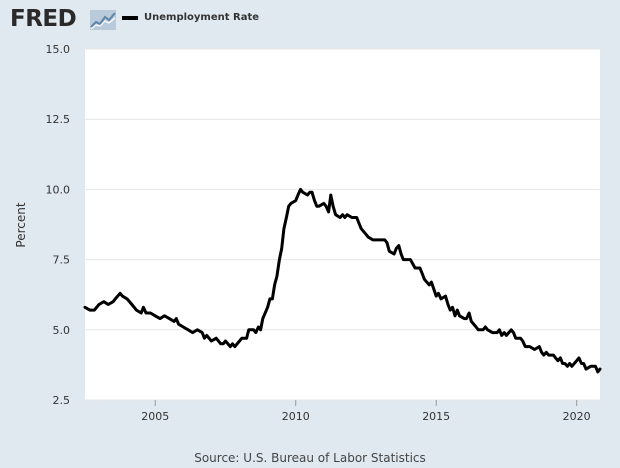  I want to click on x-tick-label: 2005, so click(155, 416).